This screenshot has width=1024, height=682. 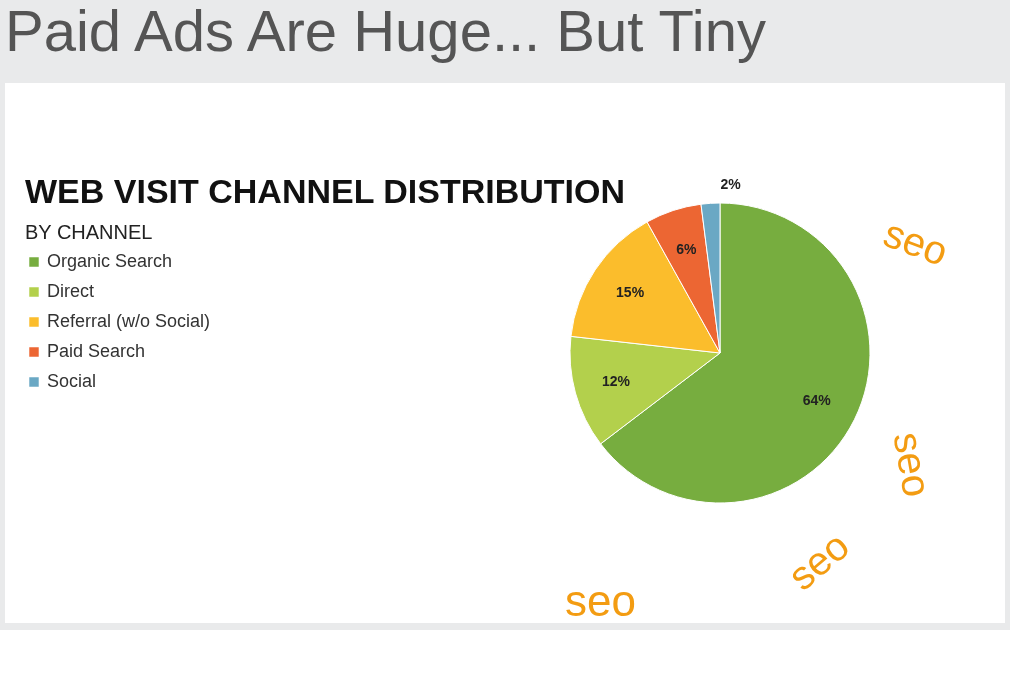 I want to click on data-label: 64%, so click(x=817, y=399).